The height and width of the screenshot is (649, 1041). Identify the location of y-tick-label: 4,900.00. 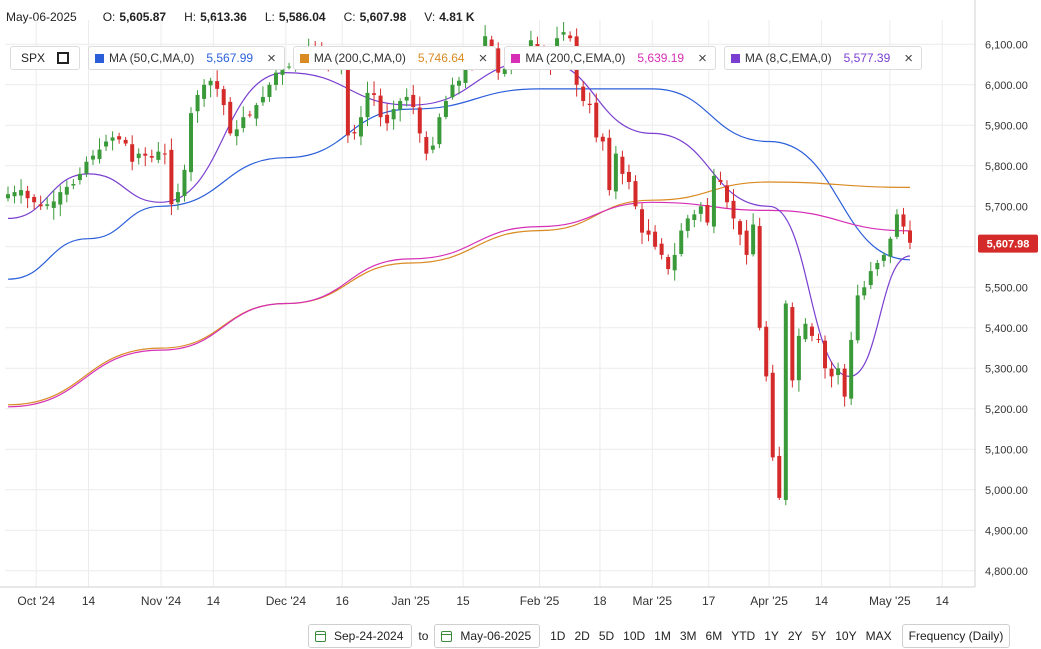
(1006, 531).